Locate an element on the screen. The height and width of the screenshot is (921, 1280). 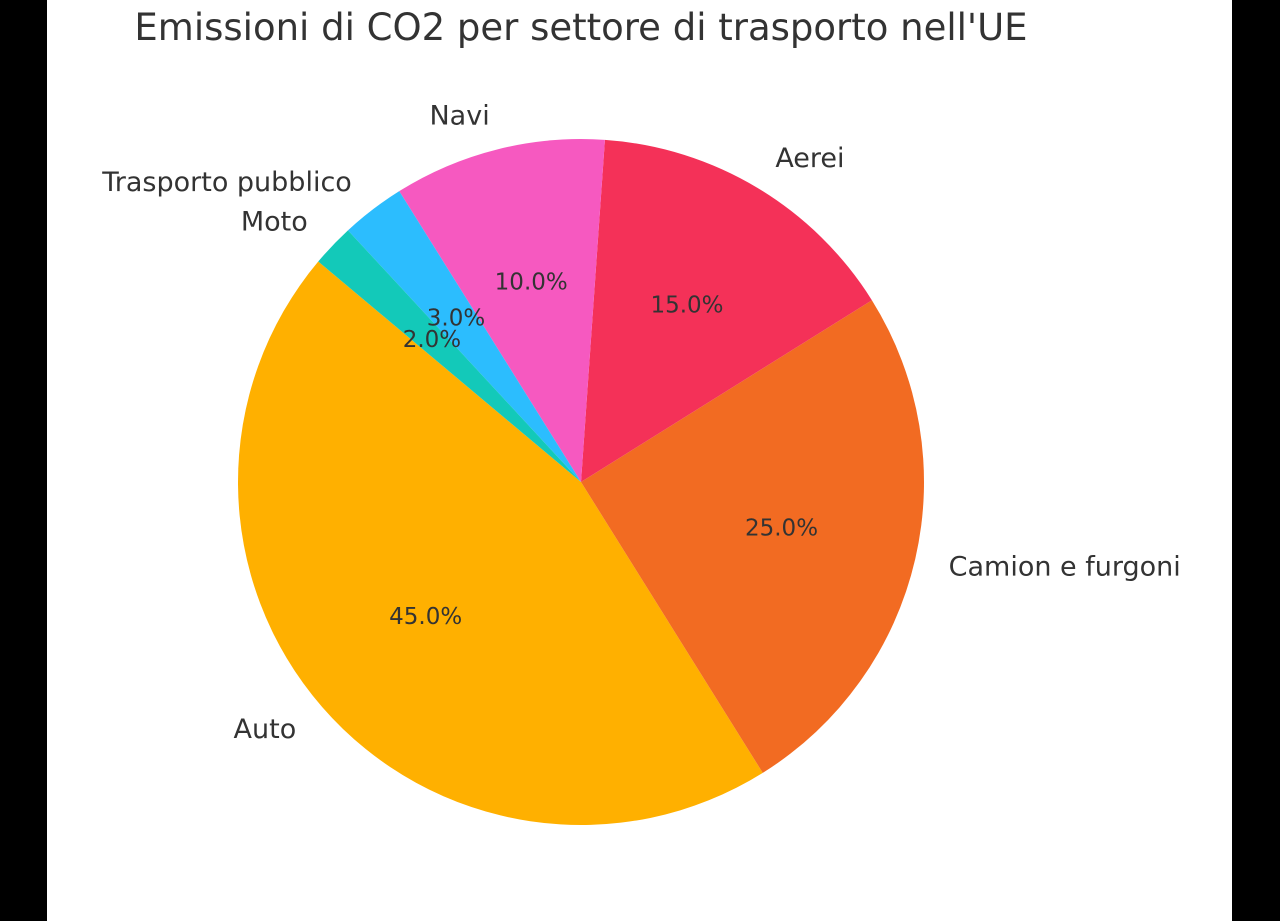
slice-label: Camion e furgoni is located at coordinates (1065, 566).